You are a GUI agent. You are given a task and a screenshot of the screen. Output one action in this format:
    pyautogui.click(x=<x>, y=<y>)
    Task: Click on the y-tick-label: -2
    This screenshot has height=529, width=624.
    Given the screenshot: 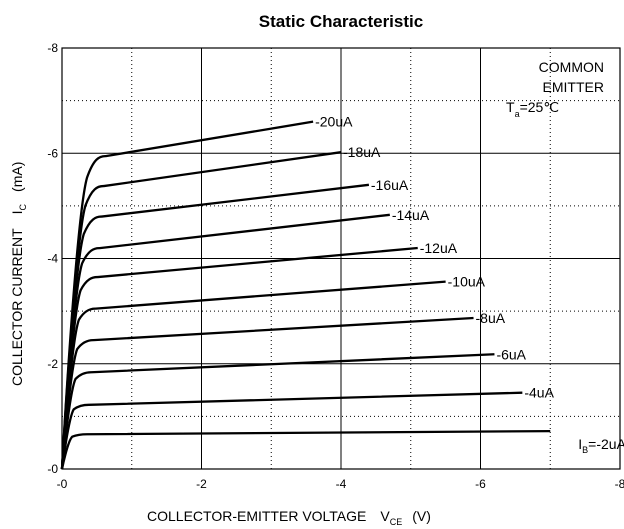 What is the action you would take?
    pyautogui.click(x=52, y=364)
    